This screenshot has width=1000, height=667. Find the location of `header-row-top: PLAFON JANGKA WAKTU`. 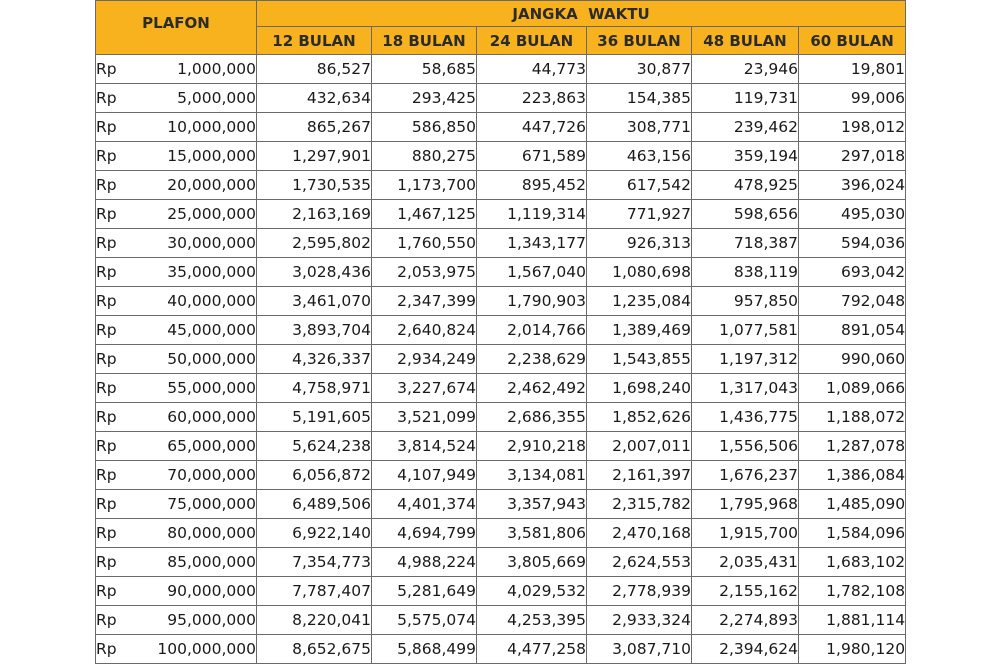

header-row-top: PLAFON JANGKA WAKTU is located at coordinates (501, 27).